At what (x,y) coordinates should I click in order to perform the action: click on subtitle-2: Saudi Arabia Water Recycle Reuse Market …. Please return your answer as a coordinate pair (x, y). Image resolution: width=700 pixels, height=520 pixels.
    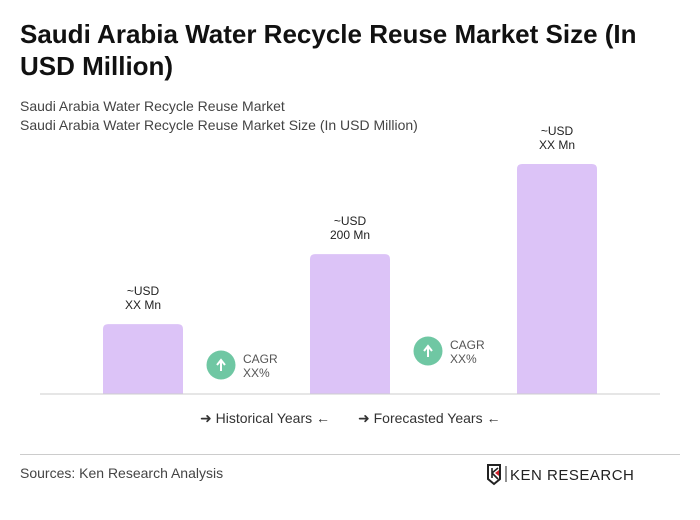
    Looking at the image, I should click on (219, 125).